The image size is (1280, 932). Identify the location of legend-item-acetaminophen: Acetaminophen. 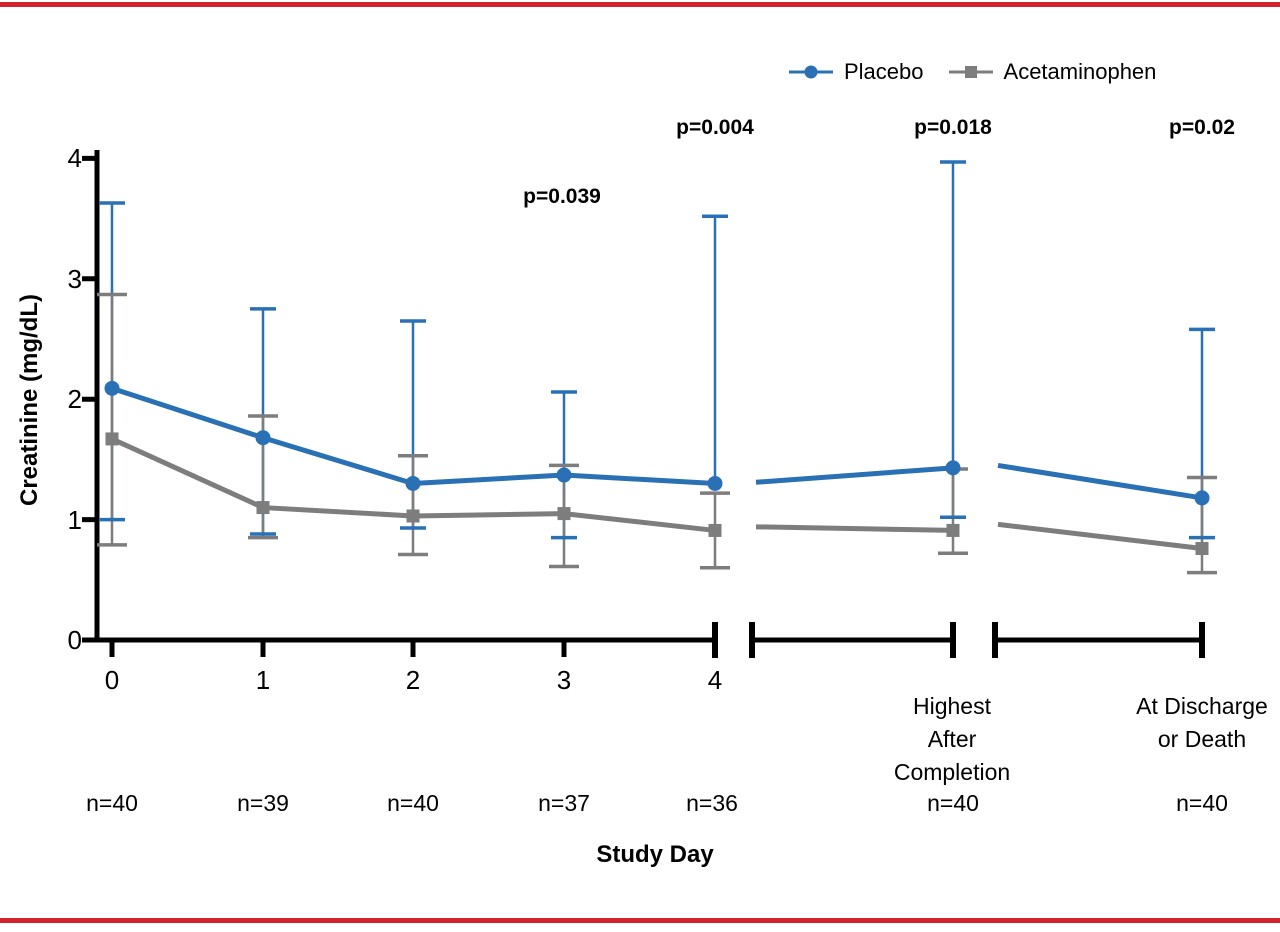
(1051, 72).